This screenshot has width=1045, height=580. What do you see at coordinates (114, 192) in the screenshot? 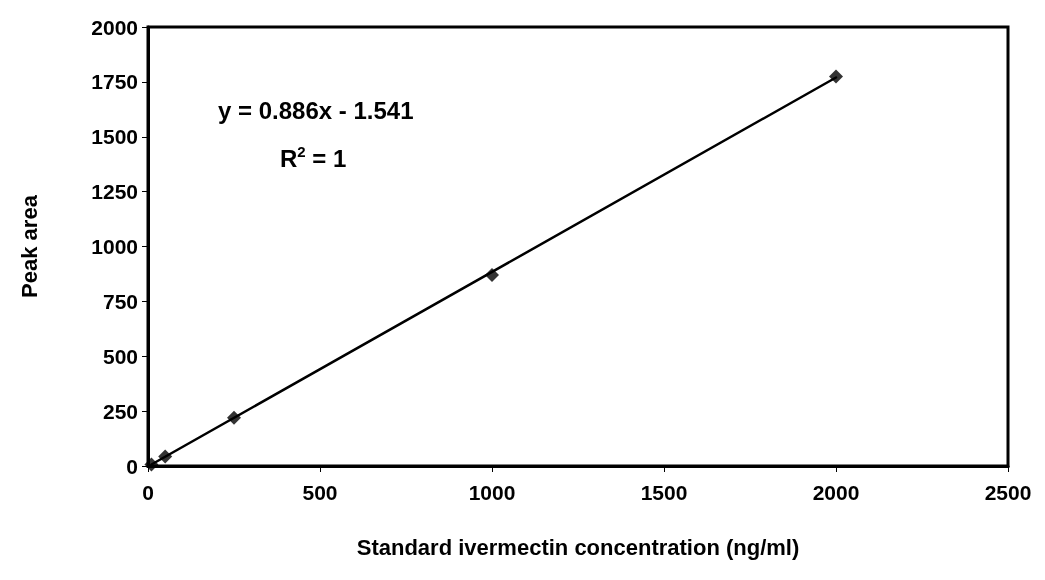
I see `y-tick-label: 1250` at bounding box center [114, 192].